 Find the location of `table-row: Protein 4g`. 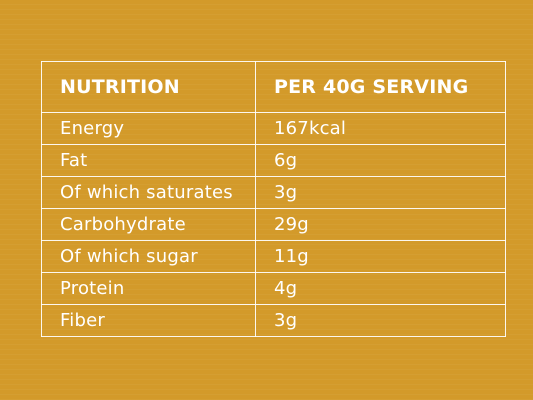

table-row: Protein 4g is located at coordinates (273, 288).